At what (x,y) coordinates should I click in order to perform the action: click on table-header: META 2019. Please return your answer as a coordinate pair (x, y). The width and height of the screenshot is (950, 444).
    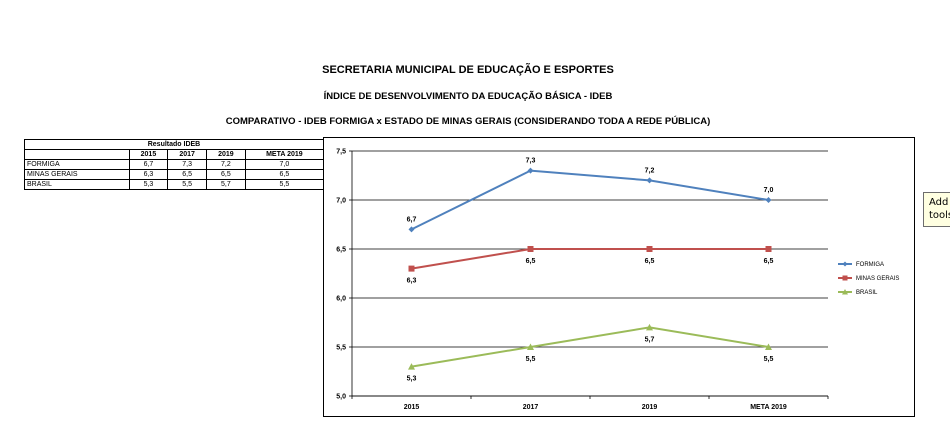
    Looking at the image, I should click on (284, 154).